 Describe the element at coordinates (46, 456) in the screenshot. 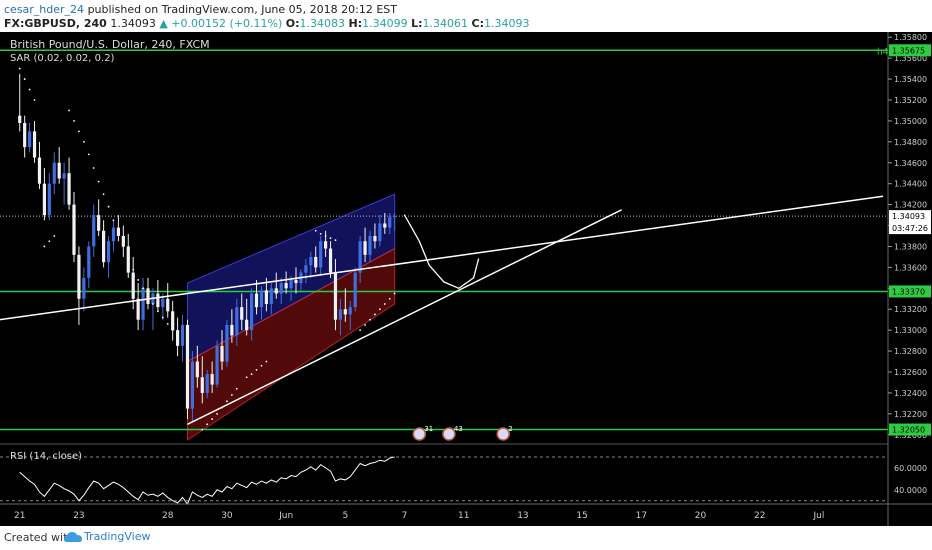

I see `rsi-indicator-label: RSI (14, close)` at that location.